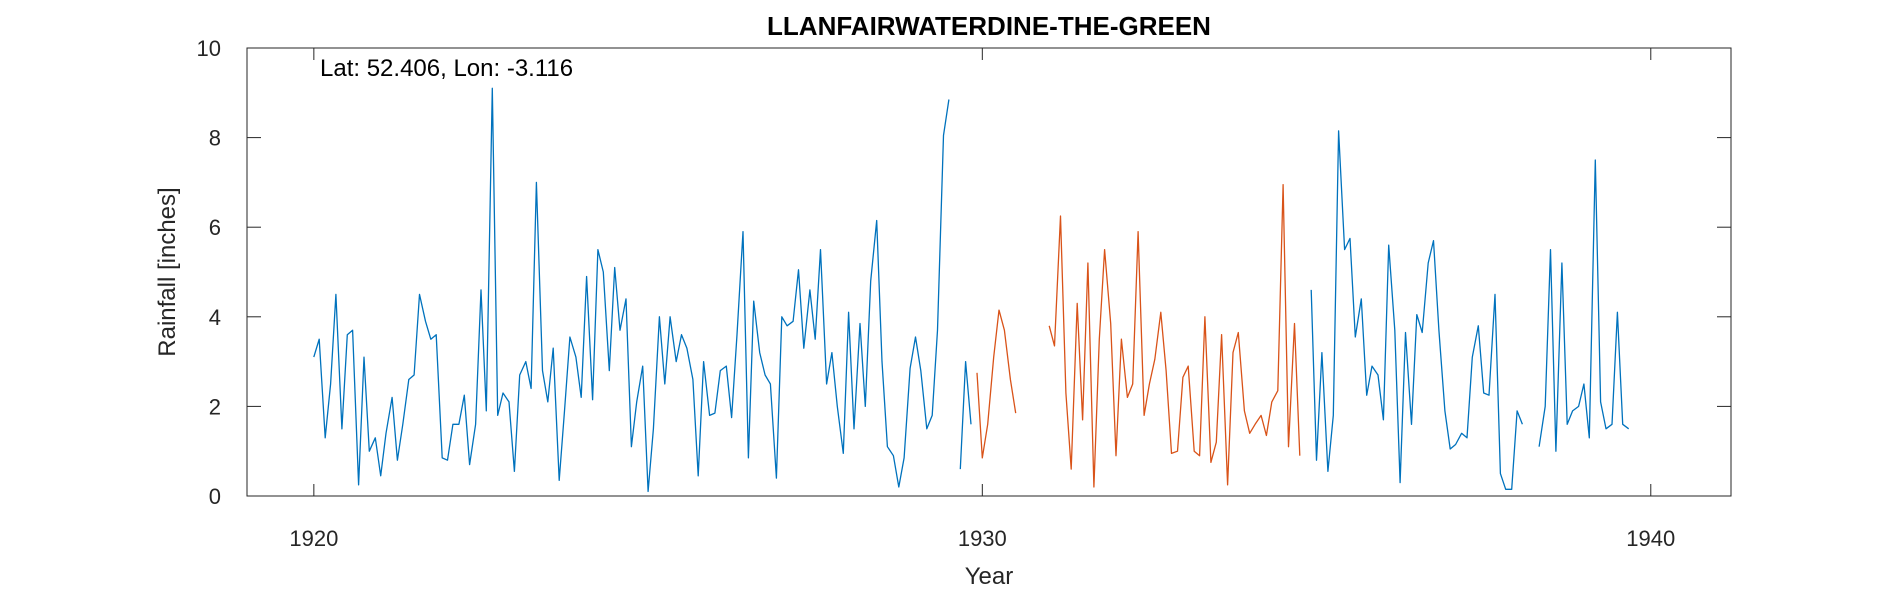 This screenshot has width=1890, height=591. I want to click on x-tick-label: 1940, so click(1650, 538).